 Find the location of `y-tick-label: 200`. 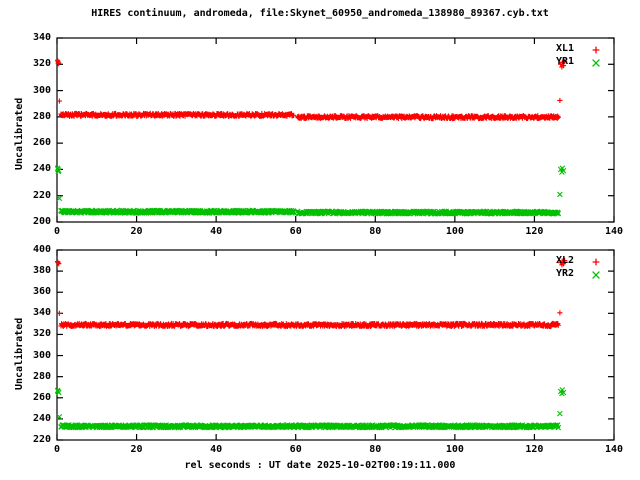

y-tick-label: 200 is located at coordinates (41, 221).